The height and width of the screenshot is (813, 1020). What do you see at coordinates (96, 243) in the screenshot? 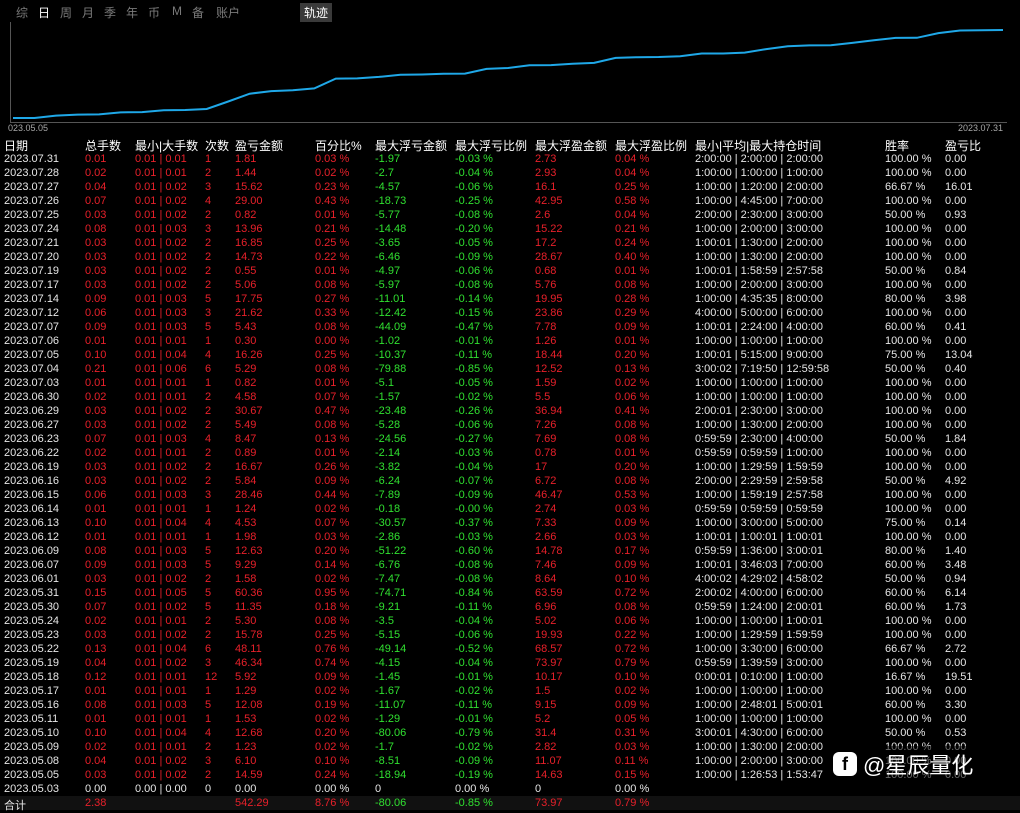
I see `table-cell: 0.03` at bounding box center [96, 243].